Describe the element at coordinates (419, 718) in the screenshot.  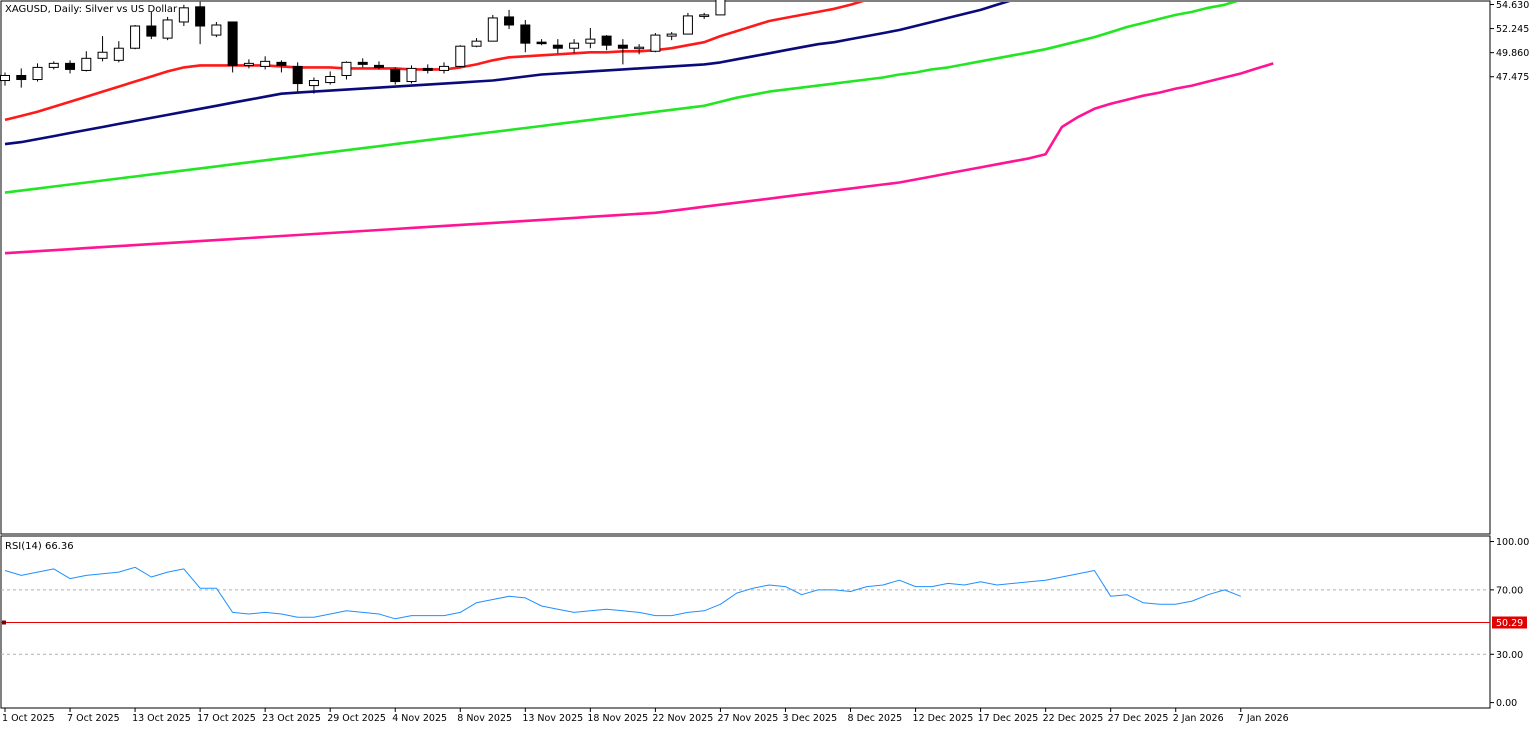
I see `time-tick-label: 4 Nov 2025` at that location.